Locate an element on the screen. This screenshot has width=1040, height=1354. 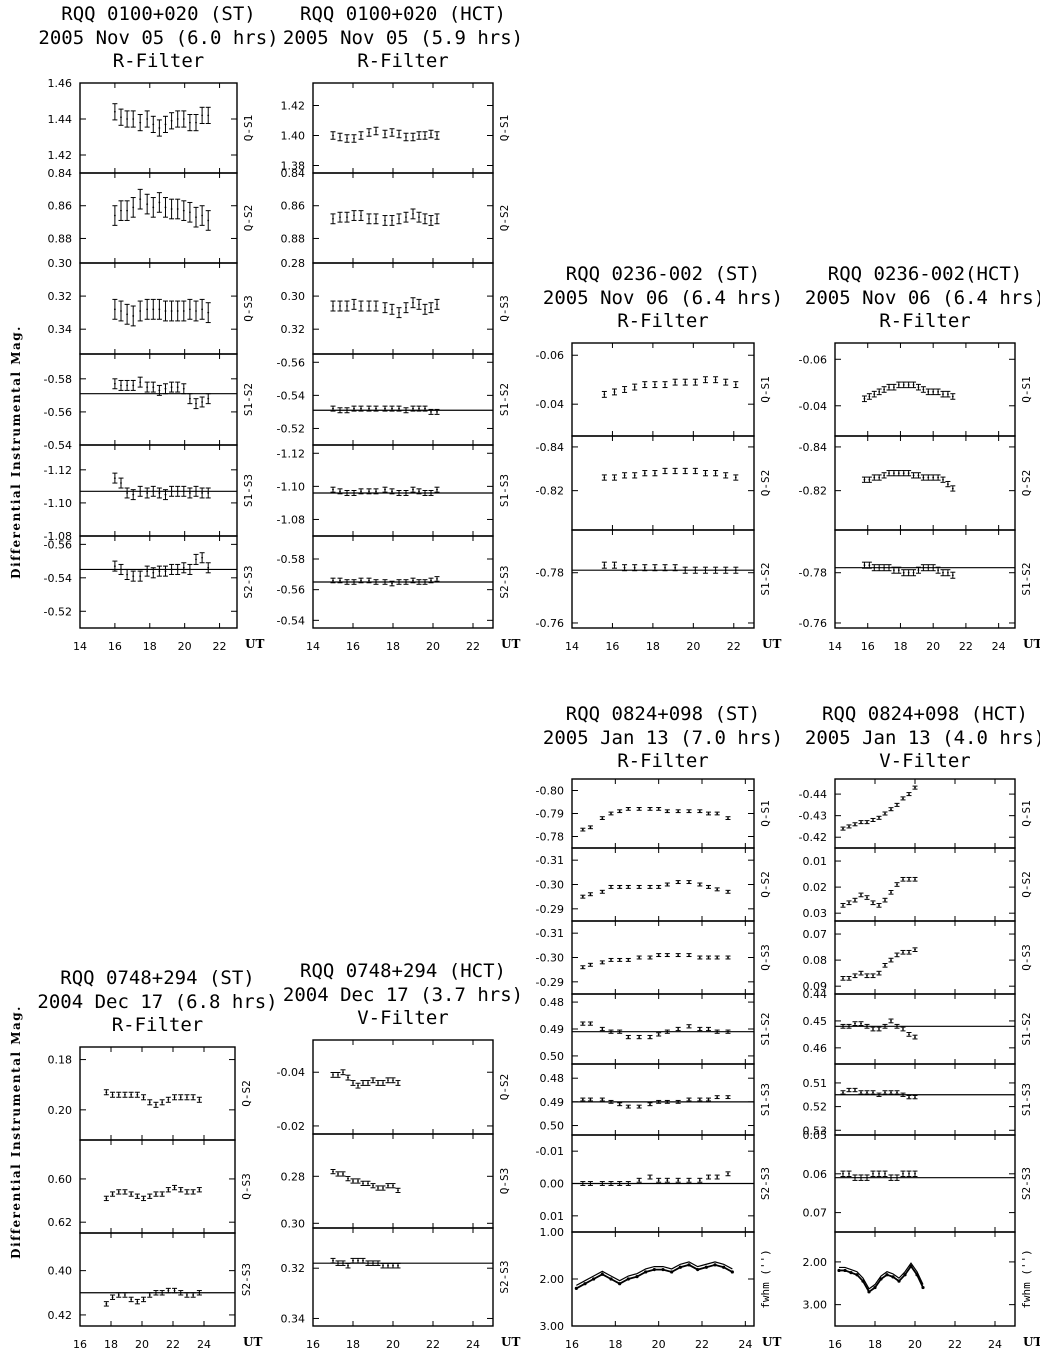
y-tick-label: 0.32 is located at coordinates (293, 329).